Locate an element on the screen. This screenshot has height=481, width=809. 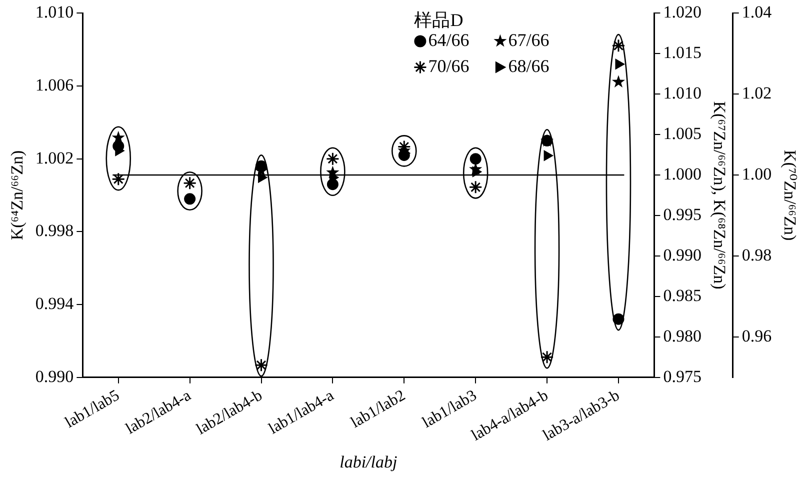
y2-tick-label: 1.010 is located at coordinates (682, 93).